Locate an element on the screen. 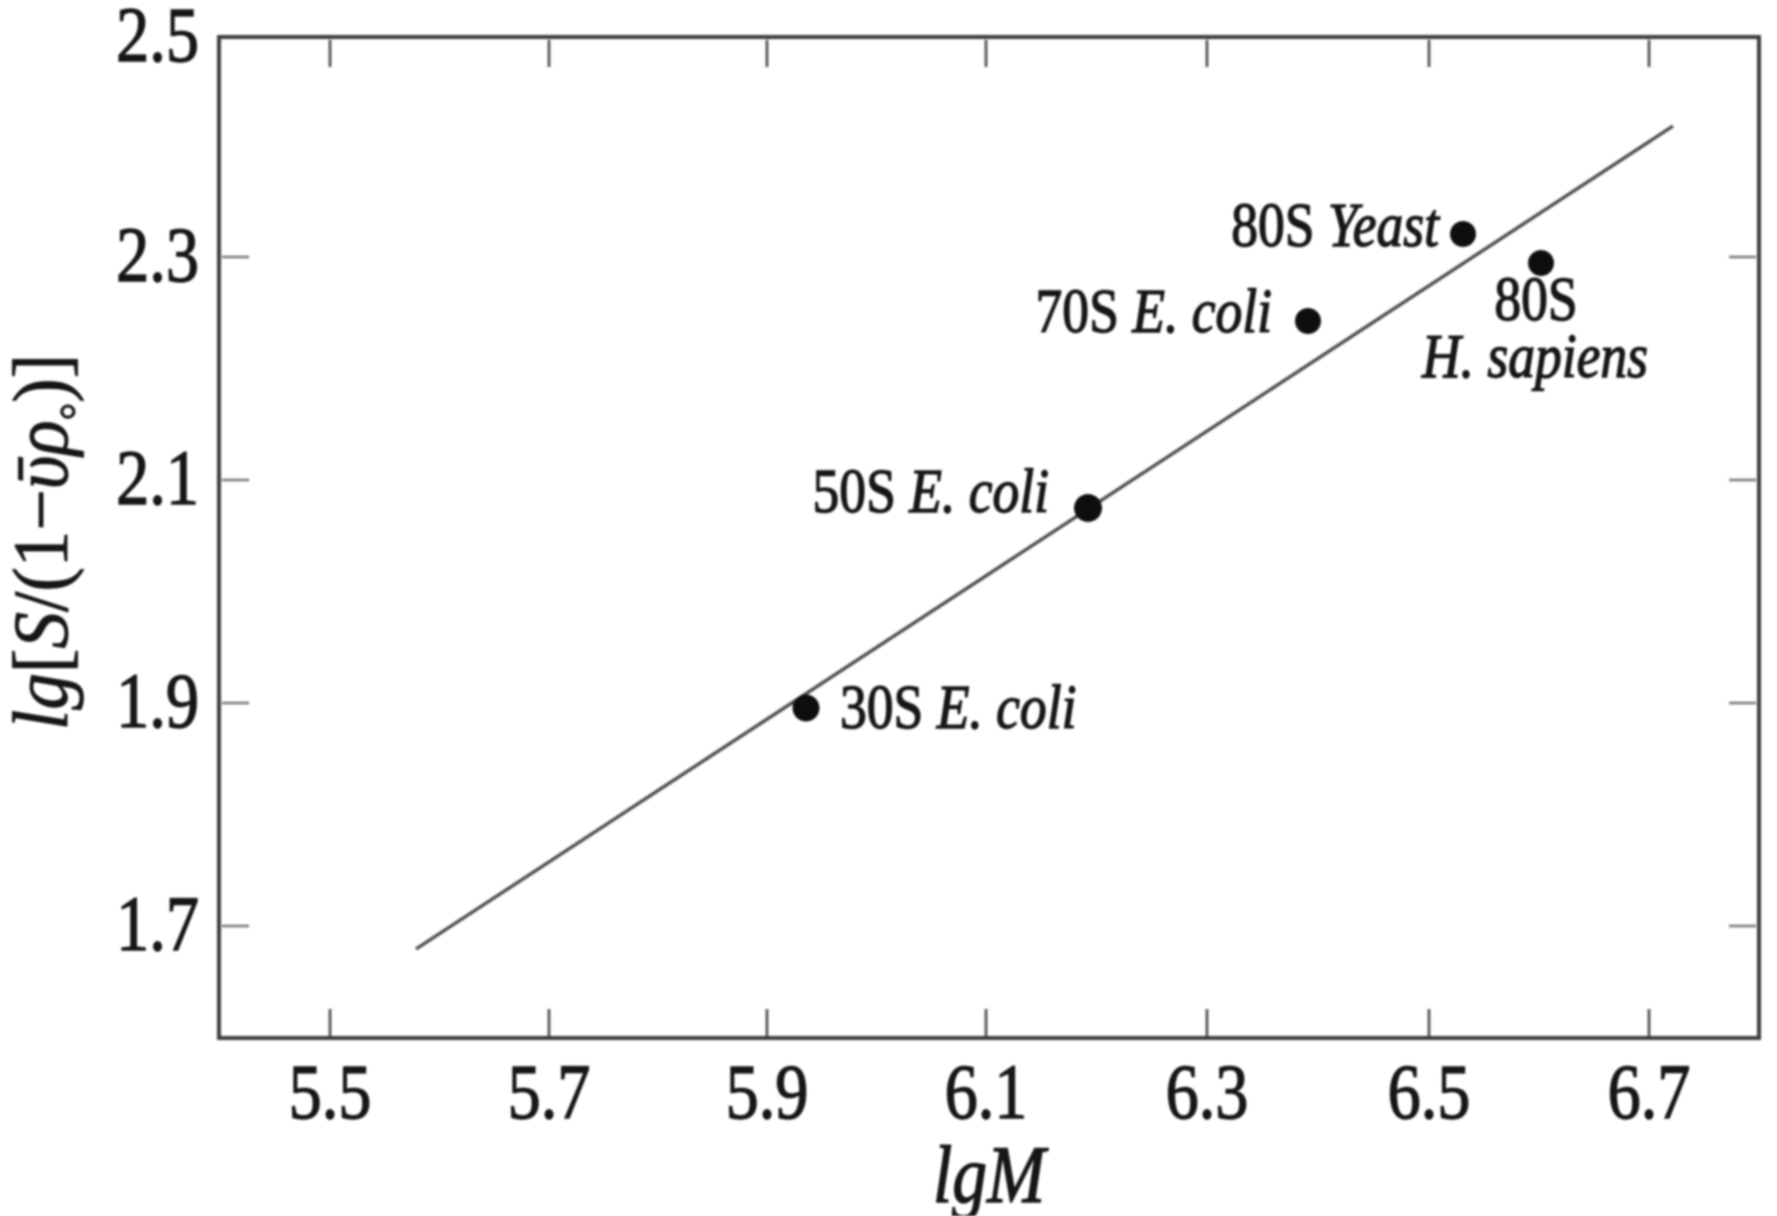 This screenshot has width=1777, height=1216. svg-text: 6.5 is located at coordinates (1429, 1092).